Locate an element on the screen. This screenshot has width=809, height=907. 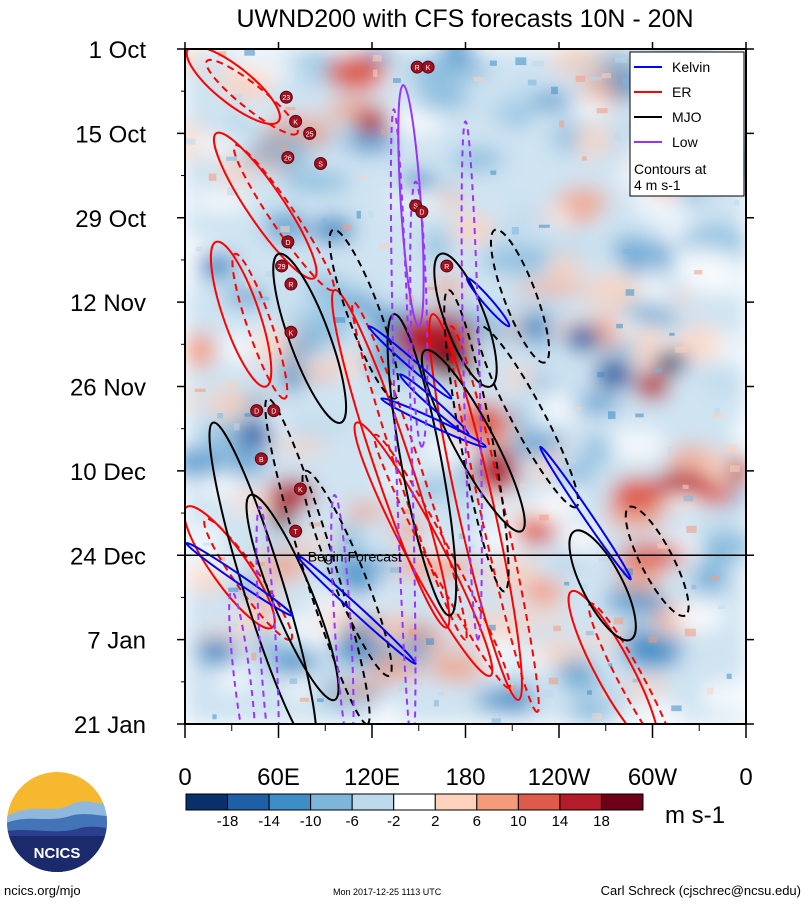
storm-marker-label: B is located at coordinates (261, 460).